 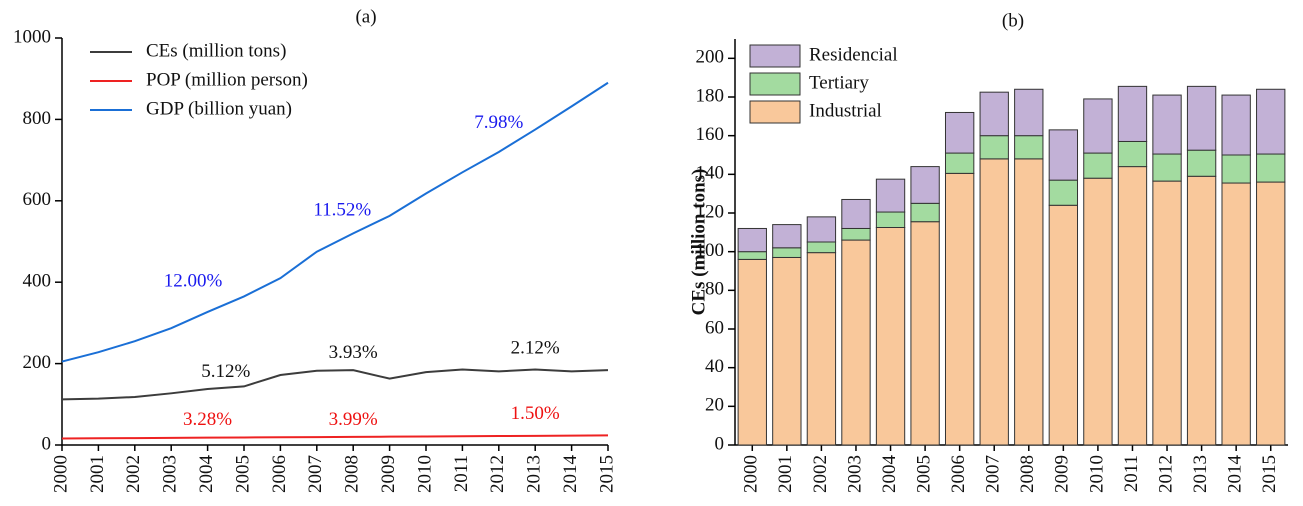 What do you see at coordinates (710, 173) in the screenshot?
I see `y-tick-label: 140` at bounding box center [710, 173].